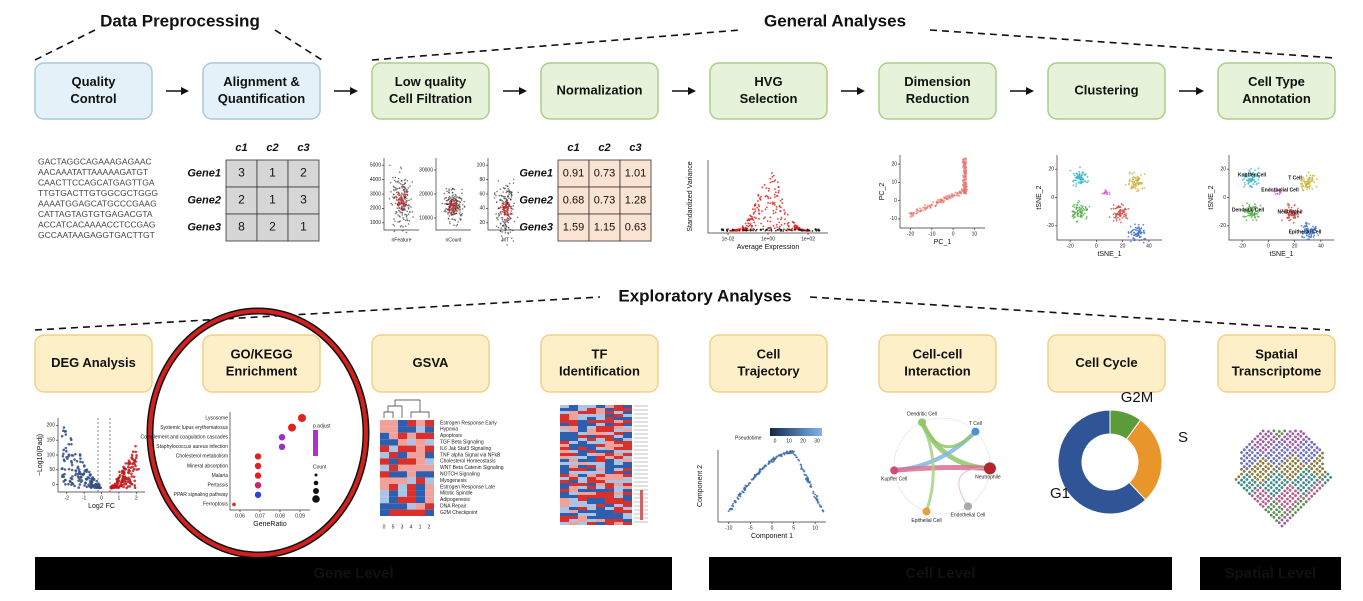 This screenshot has height=601, width=1363. What do you see at coordinates (426, 194) in the screenshot?
I see `tick-label: 20000` at bounding box center [426, 194].